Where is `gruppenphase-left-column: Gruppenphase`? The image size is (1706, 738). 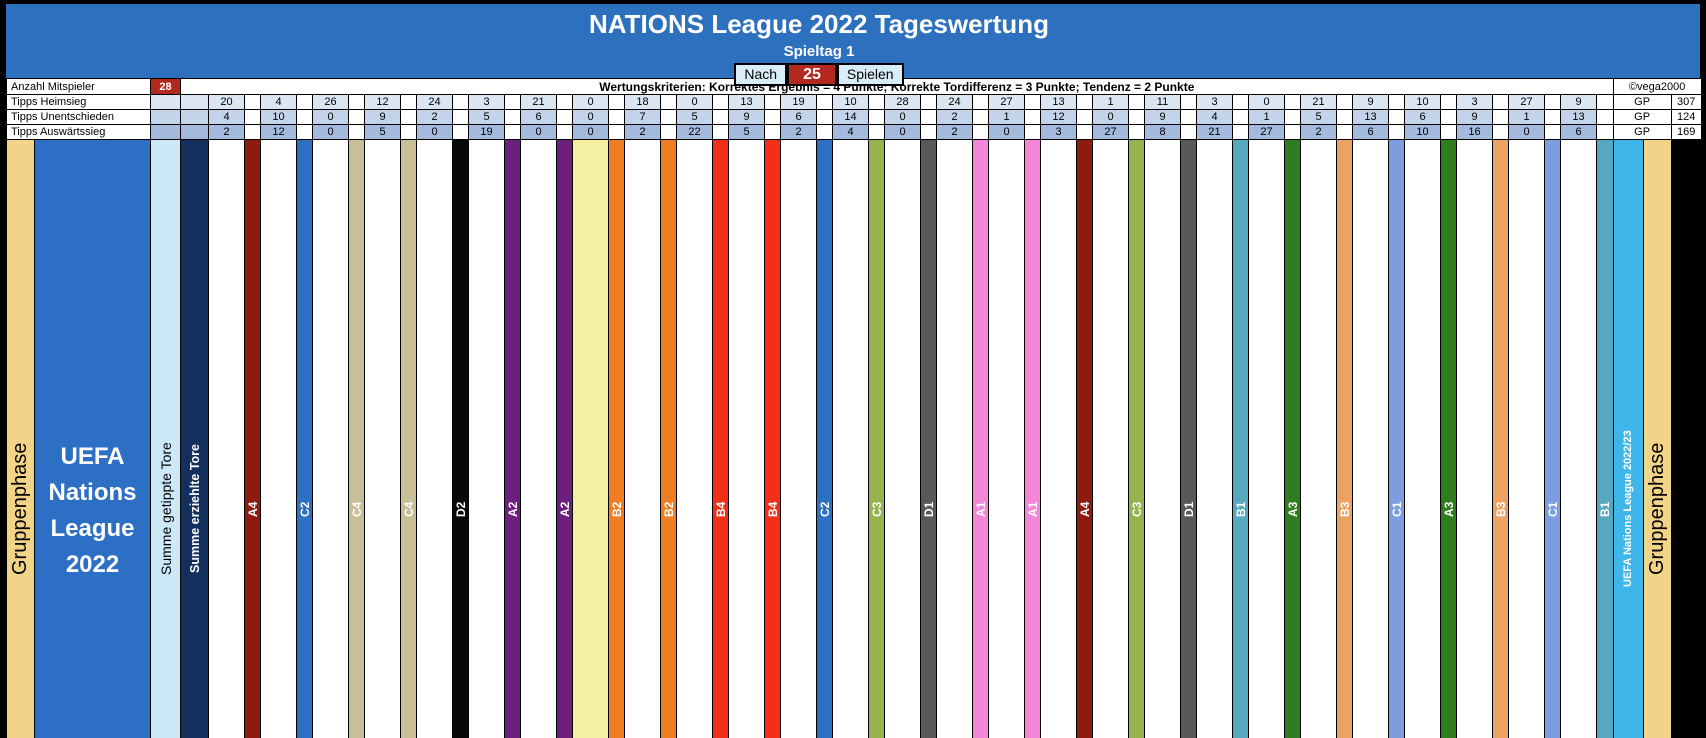 gruppenphase-left-column: Gruppenphase is located at coordinates (20, 438).